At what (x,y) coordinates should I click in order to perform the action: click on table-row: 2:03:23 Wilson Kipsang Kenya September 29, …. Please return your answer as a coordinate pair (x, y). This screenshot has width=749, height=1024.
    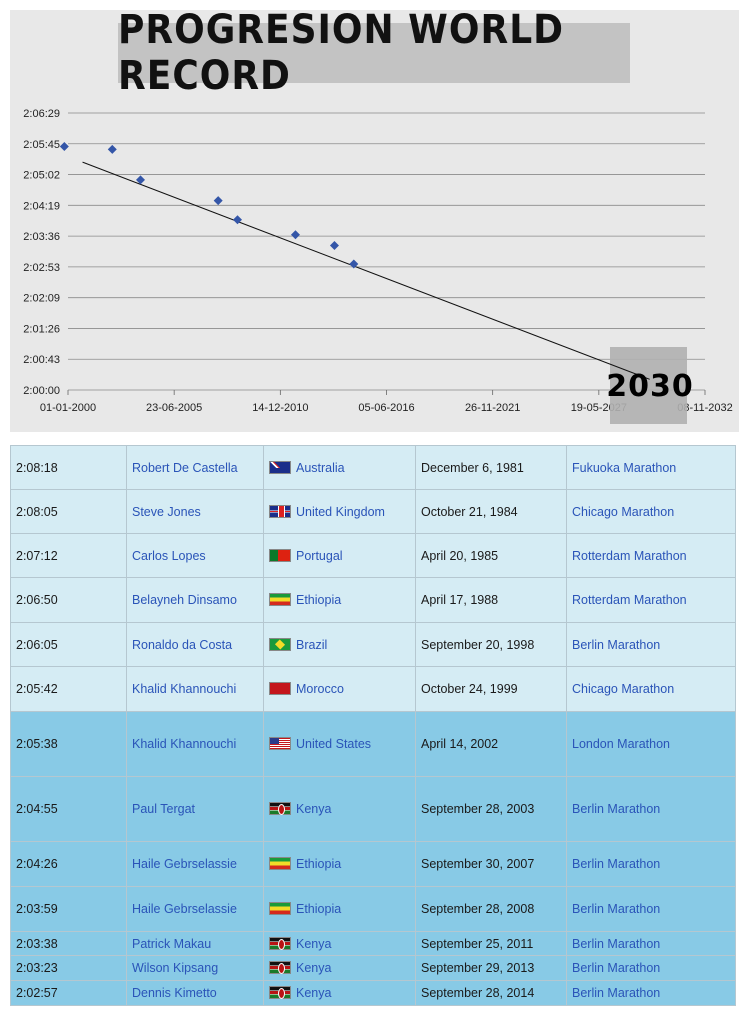
    Looking at the image, I should click on (373, 968).